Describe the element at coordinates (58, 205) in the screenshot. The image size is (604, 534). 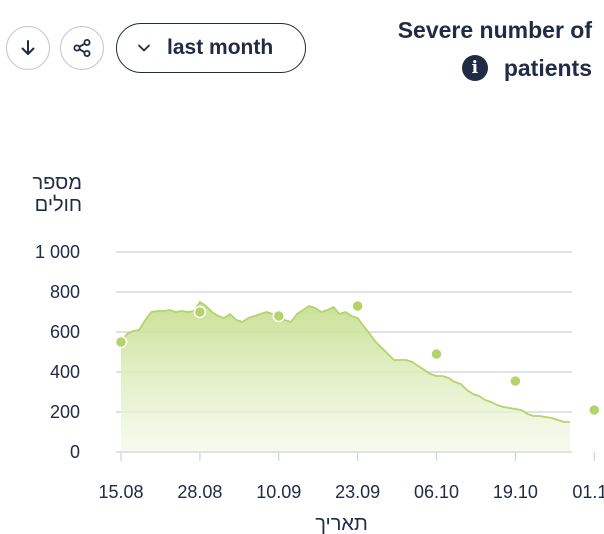
I see `y-axis-label-line2: חולים` at that location.